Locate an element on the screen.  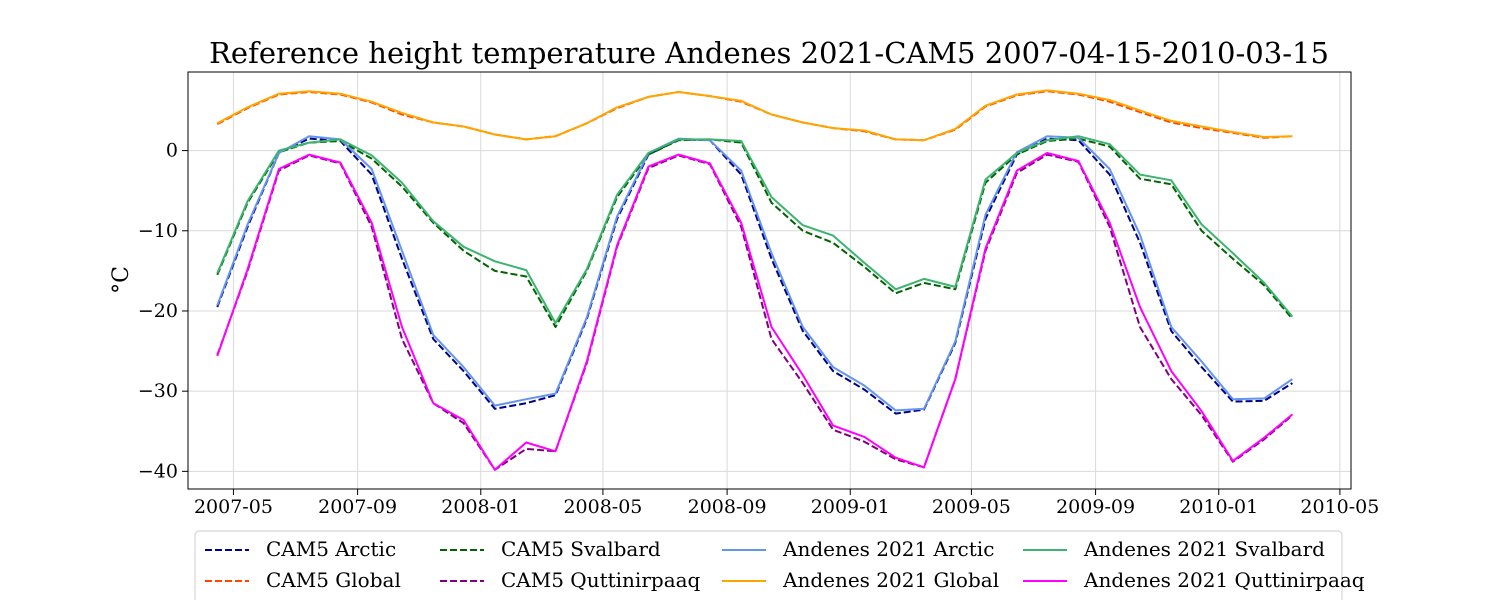
y-axis: 0 −10 −20 −30 −40 is located at coordinates (163, 311).